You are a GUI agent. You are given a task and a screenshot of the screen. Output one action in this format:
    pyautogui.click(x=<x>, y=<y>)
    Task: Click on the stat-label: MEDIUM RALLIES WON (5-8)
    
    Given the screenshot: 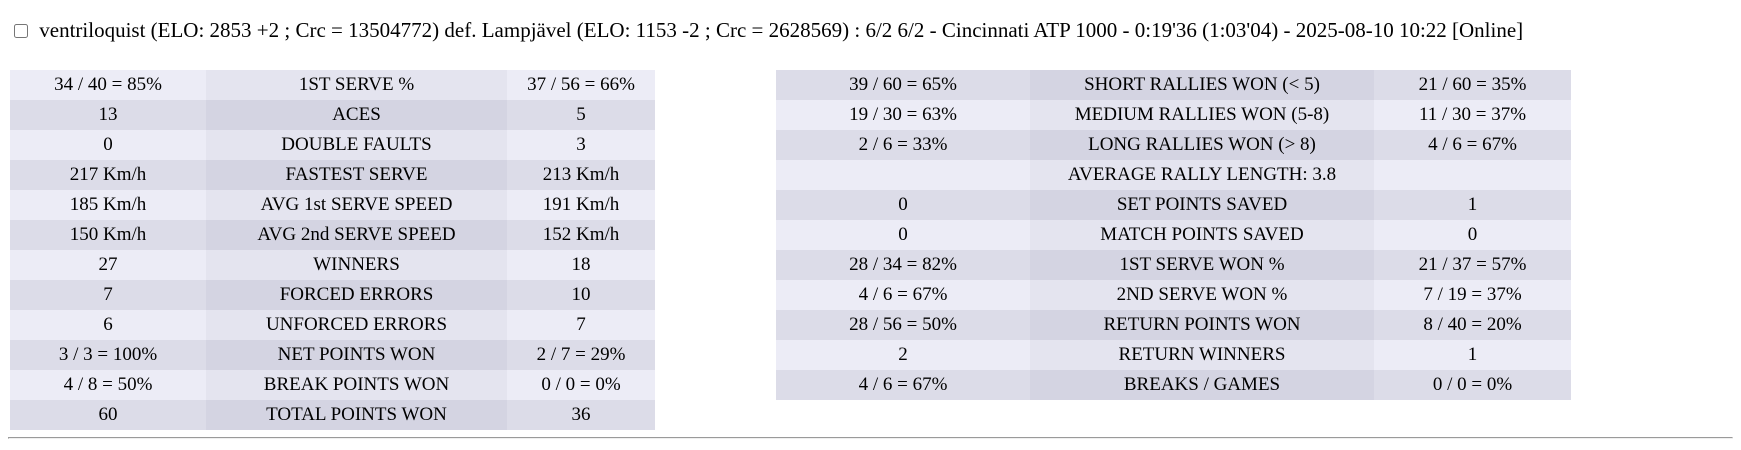 What is the action you would take?
    pyautogui.click(x=1202, y=115)
    